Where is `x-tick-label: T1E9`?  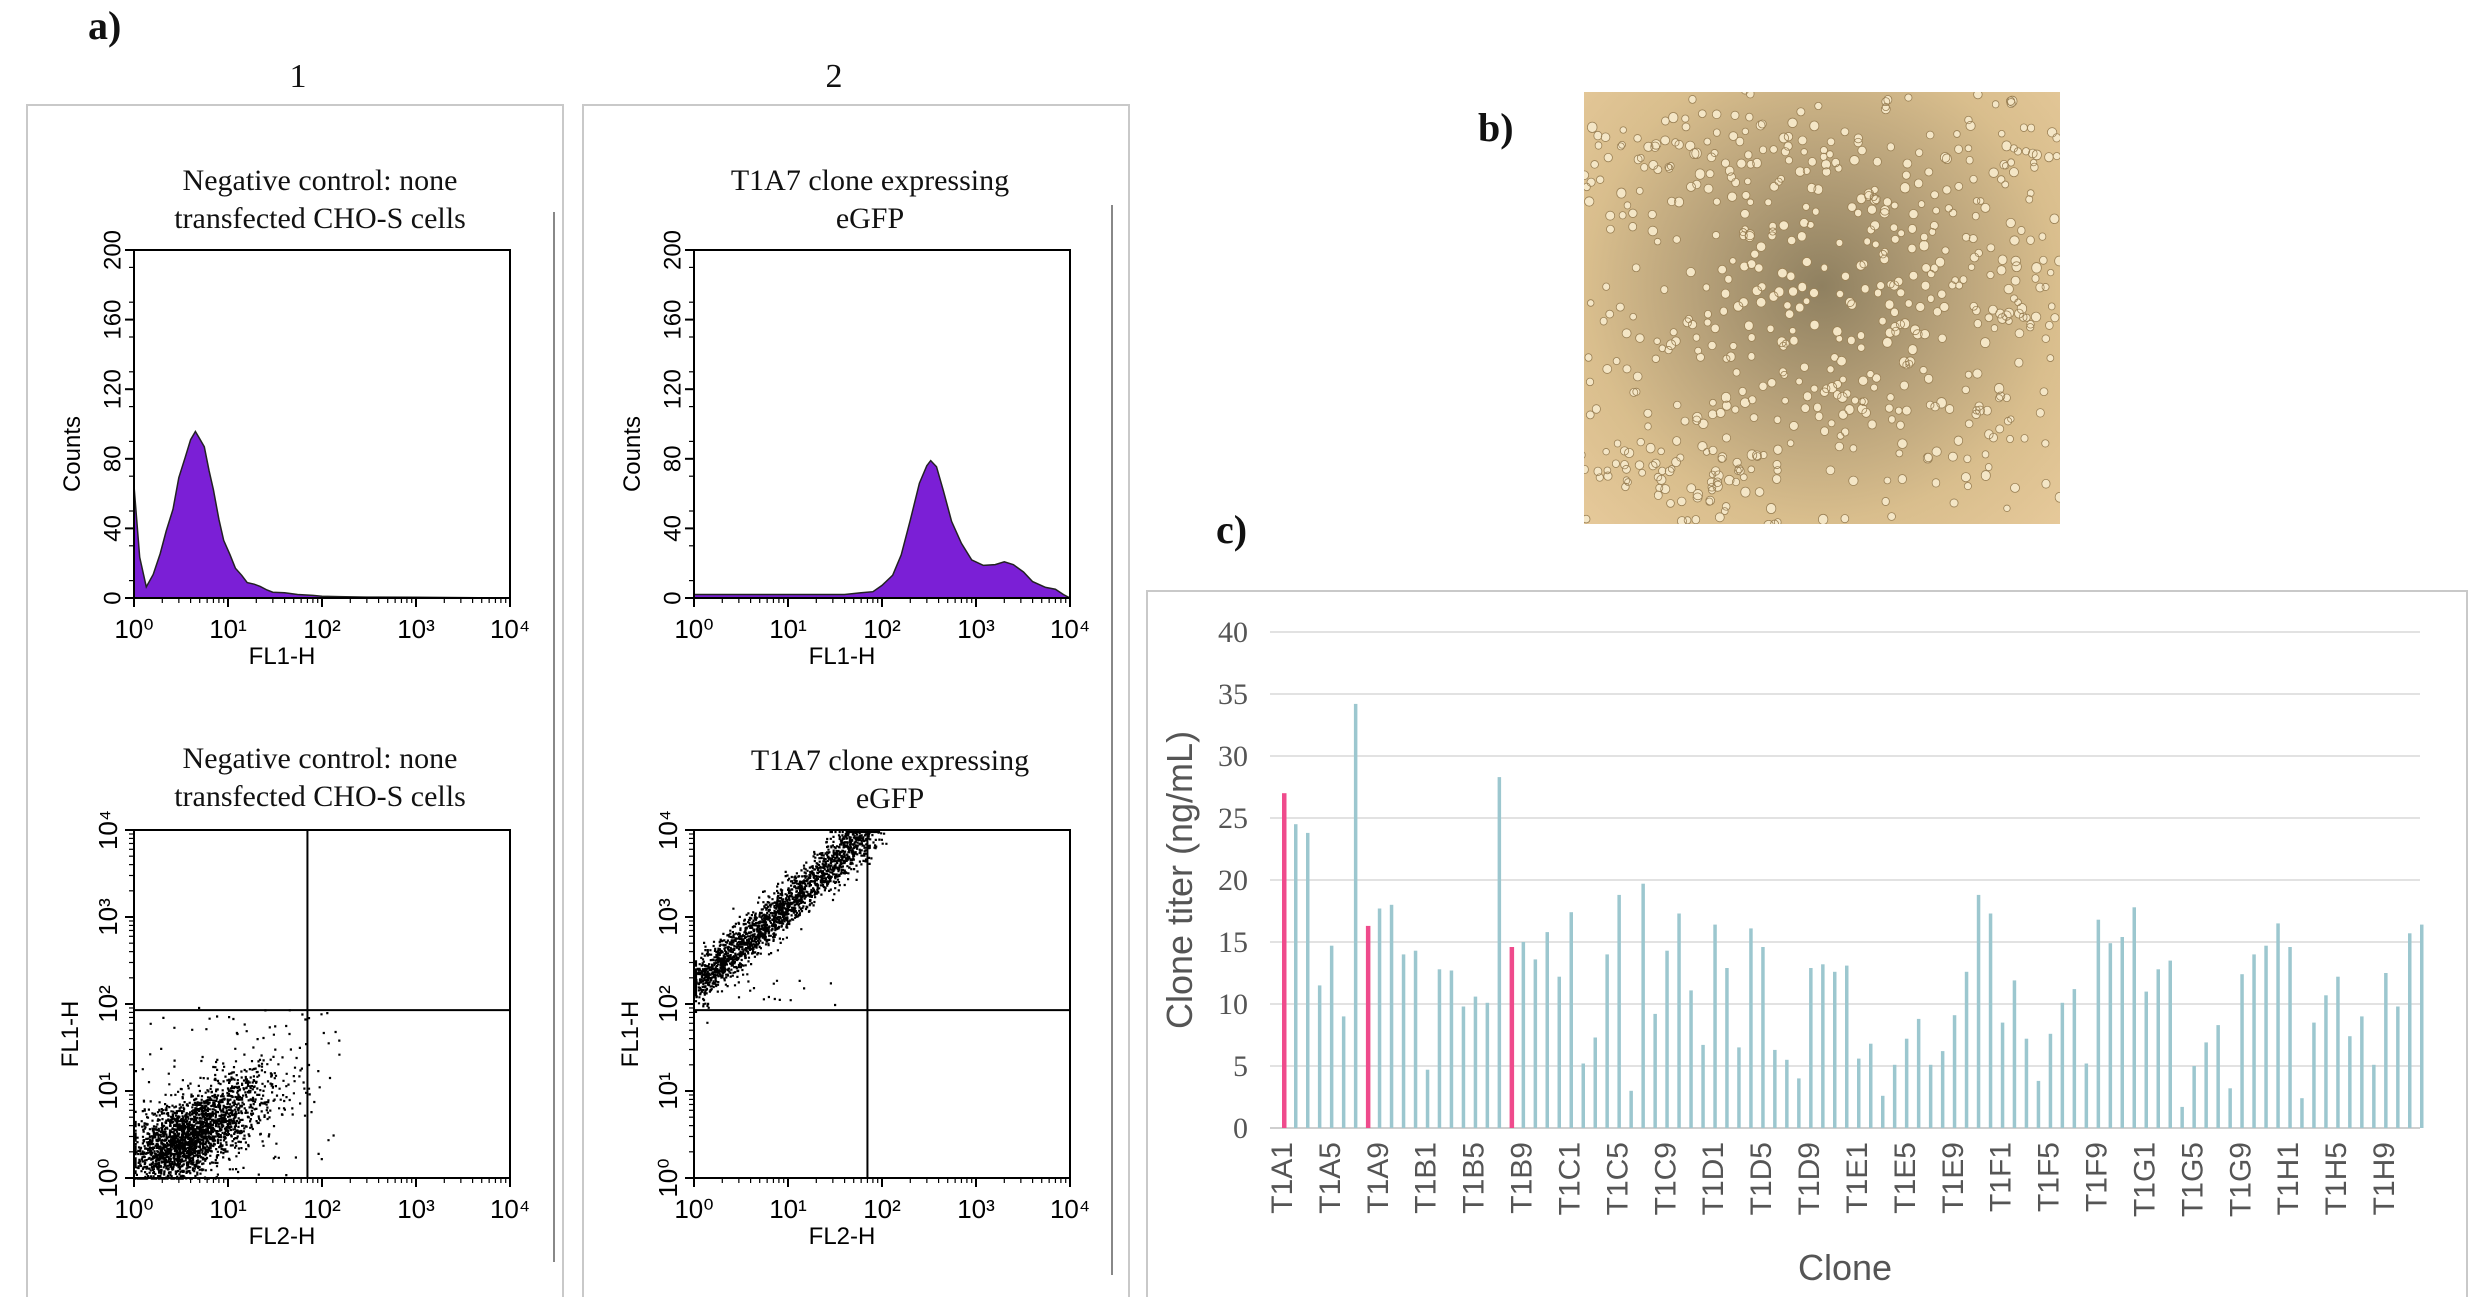 x-tick-label: T1E9 is located at coordinates (1953, 1178).